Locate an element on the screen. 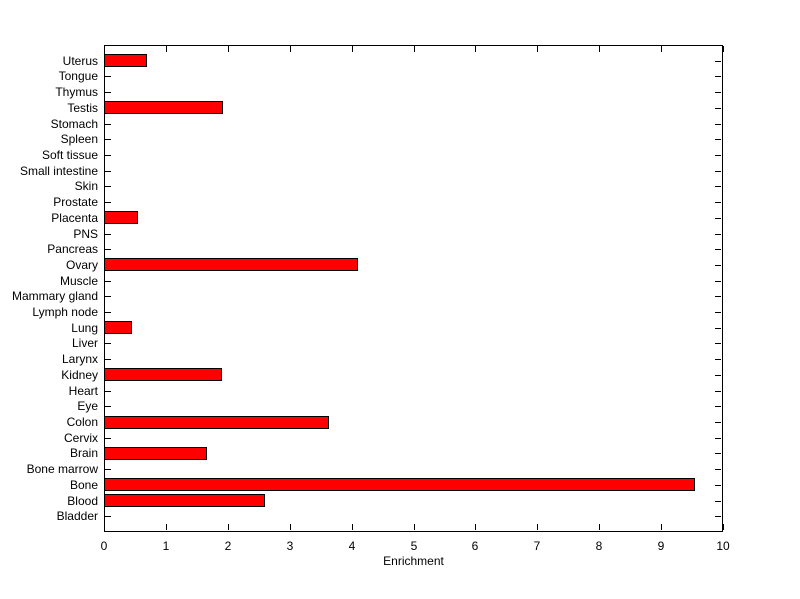  xtick-label-8: 8 is located at coordinates (599, 546).